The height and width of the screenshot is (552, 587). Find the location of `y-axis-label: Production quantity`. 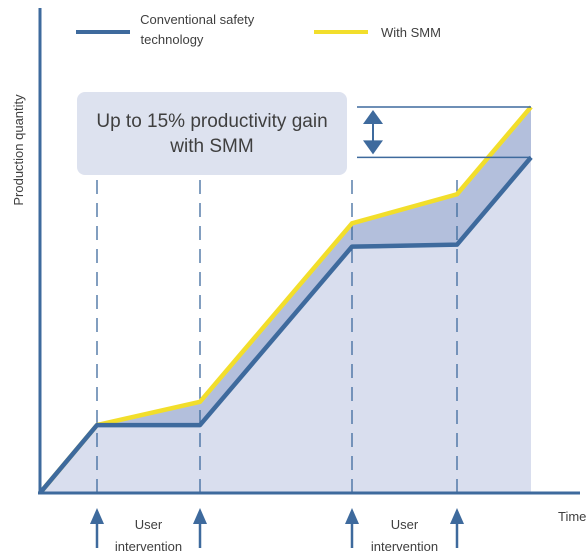

y-axis-label: Production quantity is located at coordinates (18, 150).